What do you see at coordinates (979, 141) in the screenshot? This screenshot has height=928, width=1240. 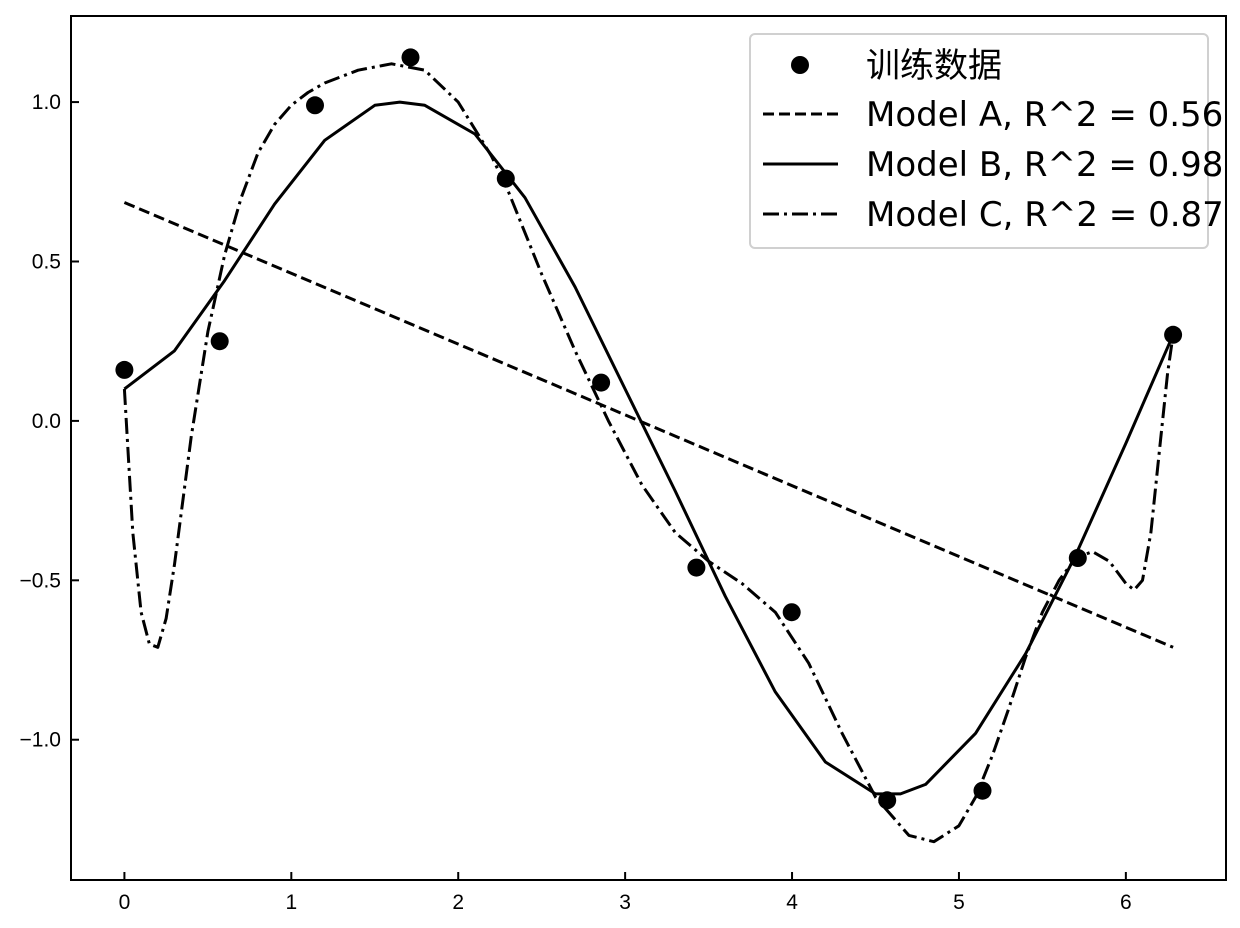 I see `legend-frame` at bounding box center [979, 141].